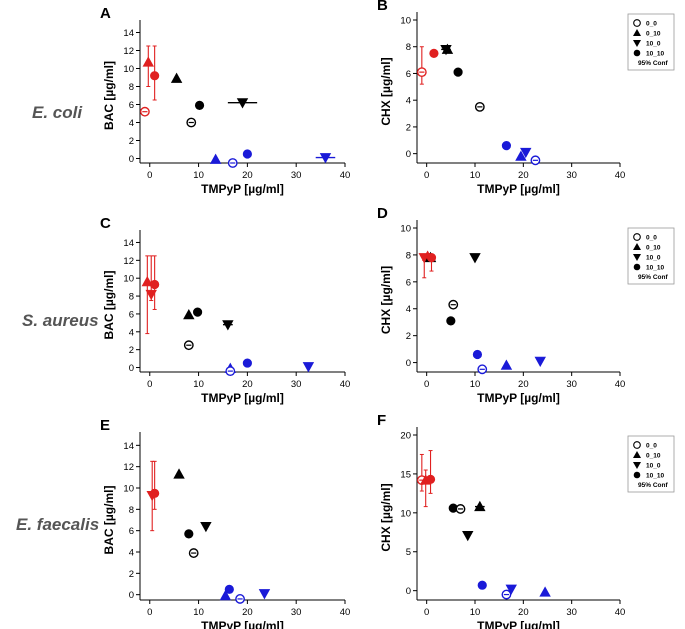 This screenshot has width=685, height=629. I want to click on panel-letter: E, so click(105, 425).